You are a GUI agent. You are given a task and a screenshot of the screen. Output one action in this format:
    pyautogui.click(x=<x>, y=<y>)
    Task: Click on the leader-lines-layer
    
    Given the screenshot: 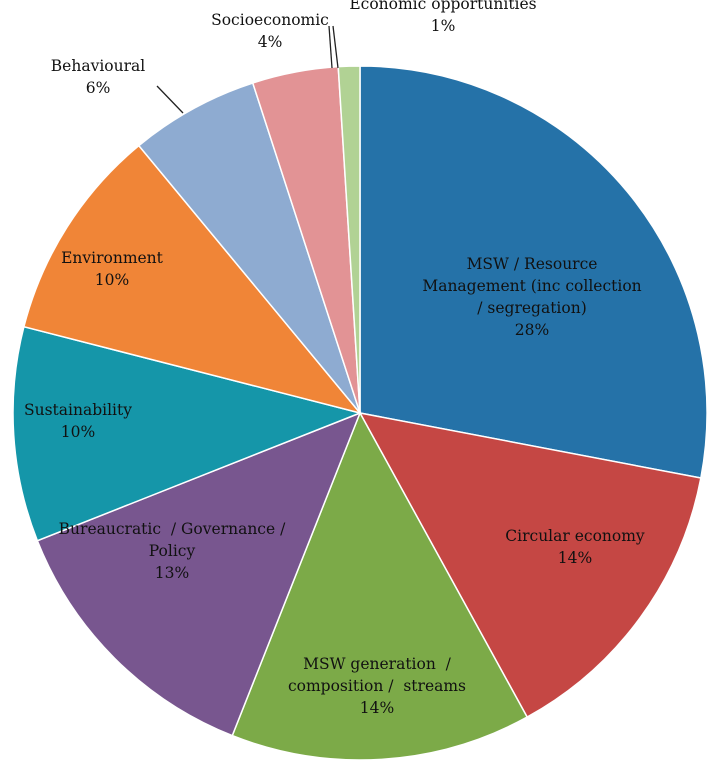 What is the action you would take?
    pyautogui.click(x=247, y=69)
    